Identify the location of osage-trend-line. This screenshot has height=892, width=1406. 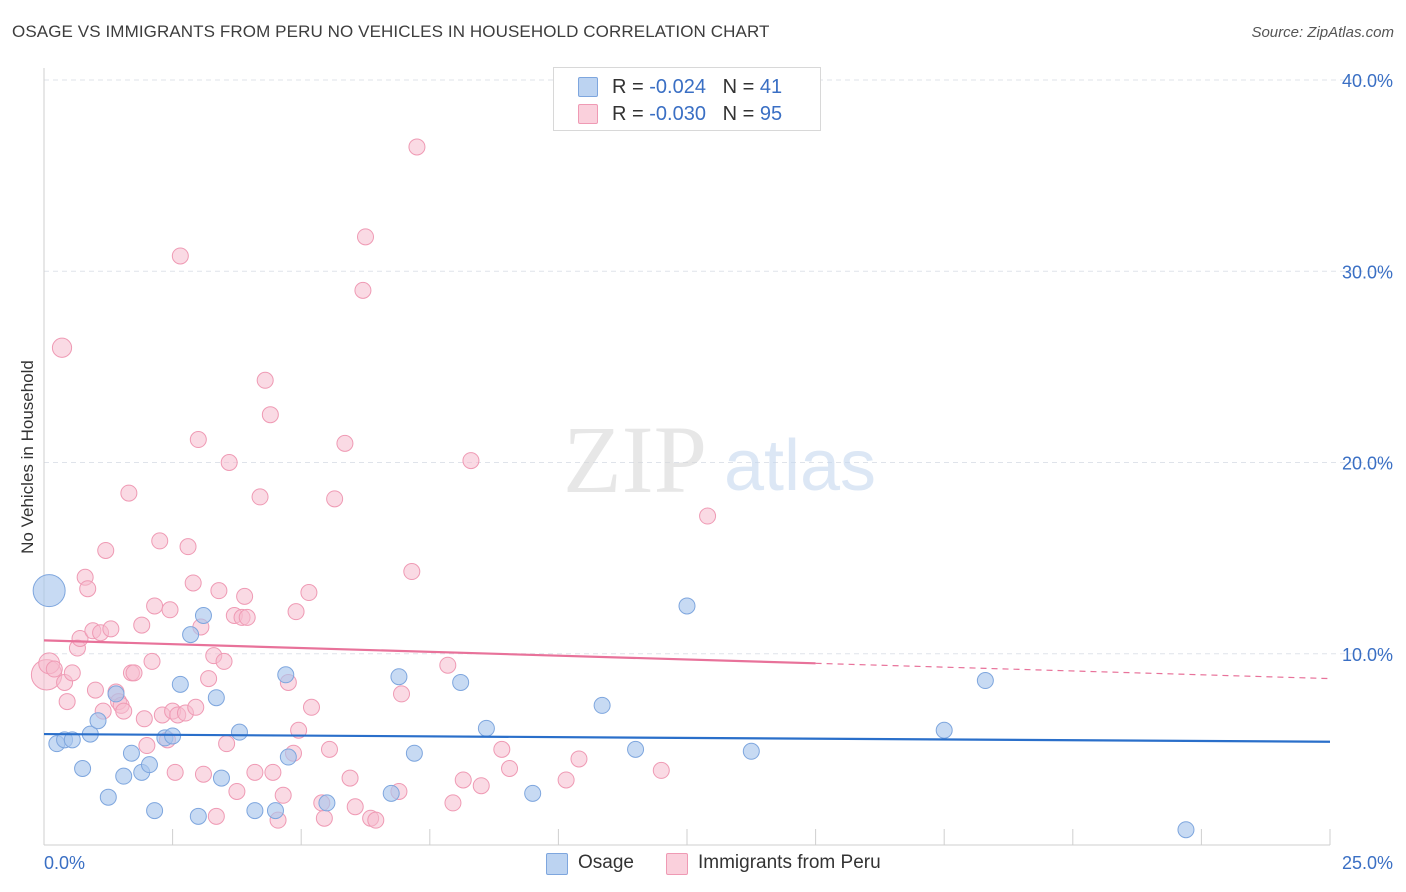
(687, 737).